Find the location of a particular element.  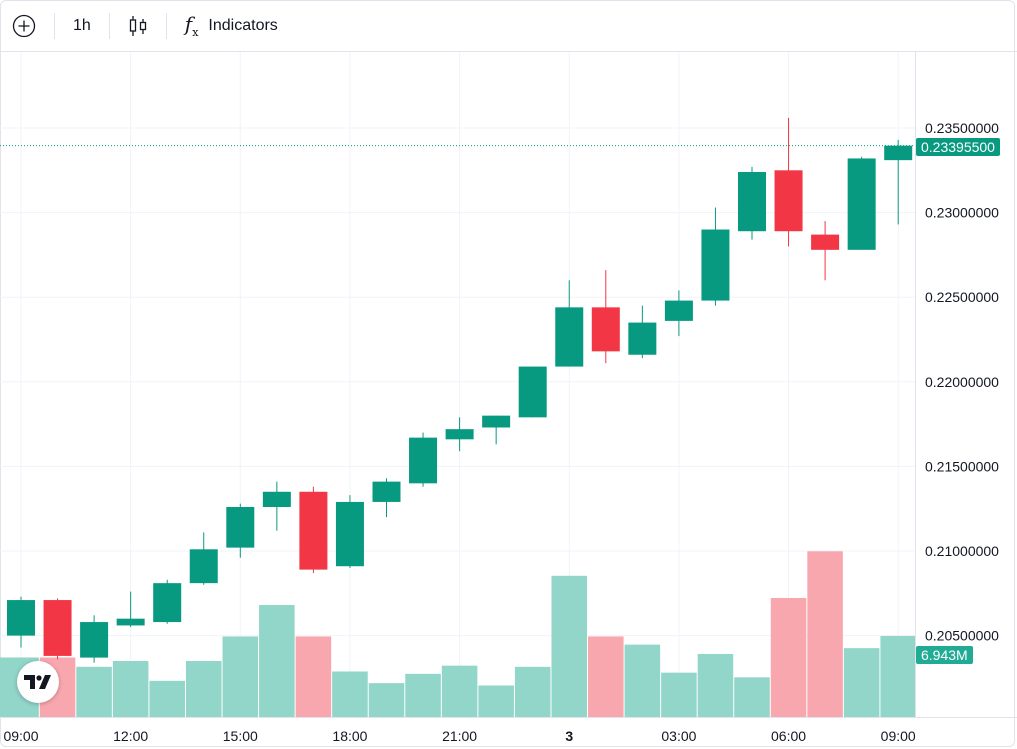

indicators-label: Indicators is located at coordinates (243, 25).